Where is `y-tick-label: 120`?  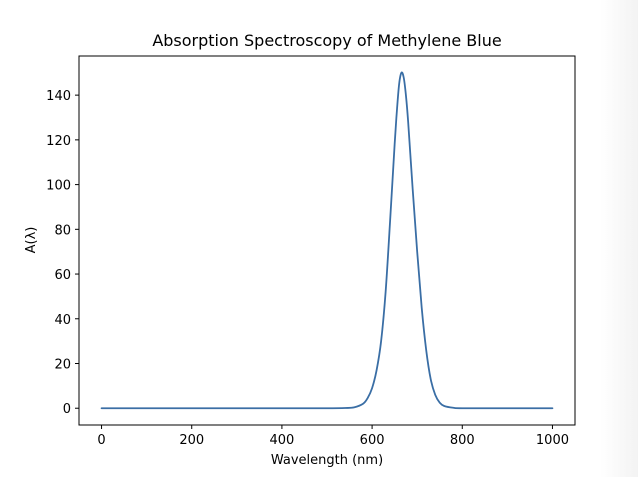 y-tick-label: 120 is located at coordinates (58, 141).